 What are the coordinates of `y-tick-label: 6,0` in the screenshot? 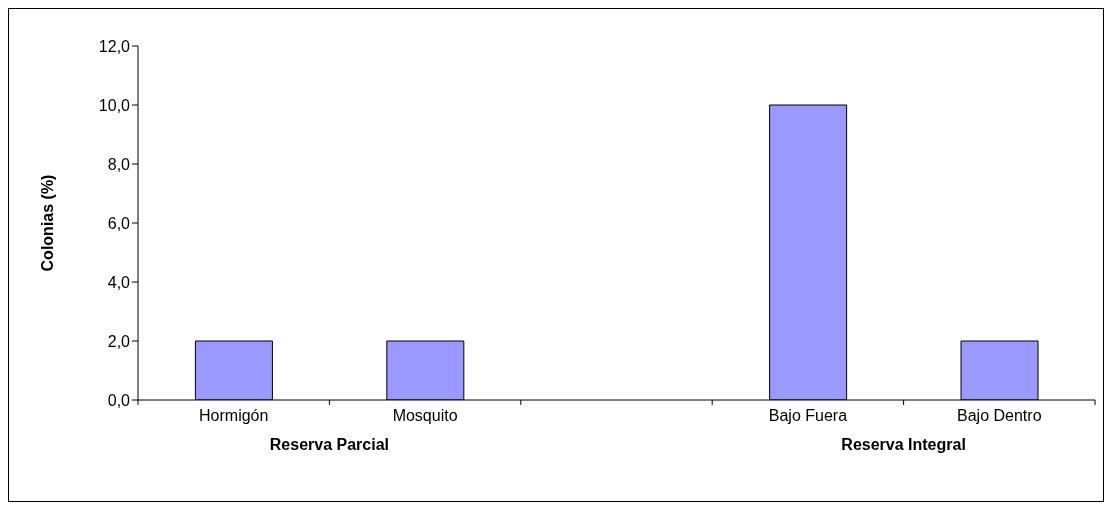 It's located at (119, 223).